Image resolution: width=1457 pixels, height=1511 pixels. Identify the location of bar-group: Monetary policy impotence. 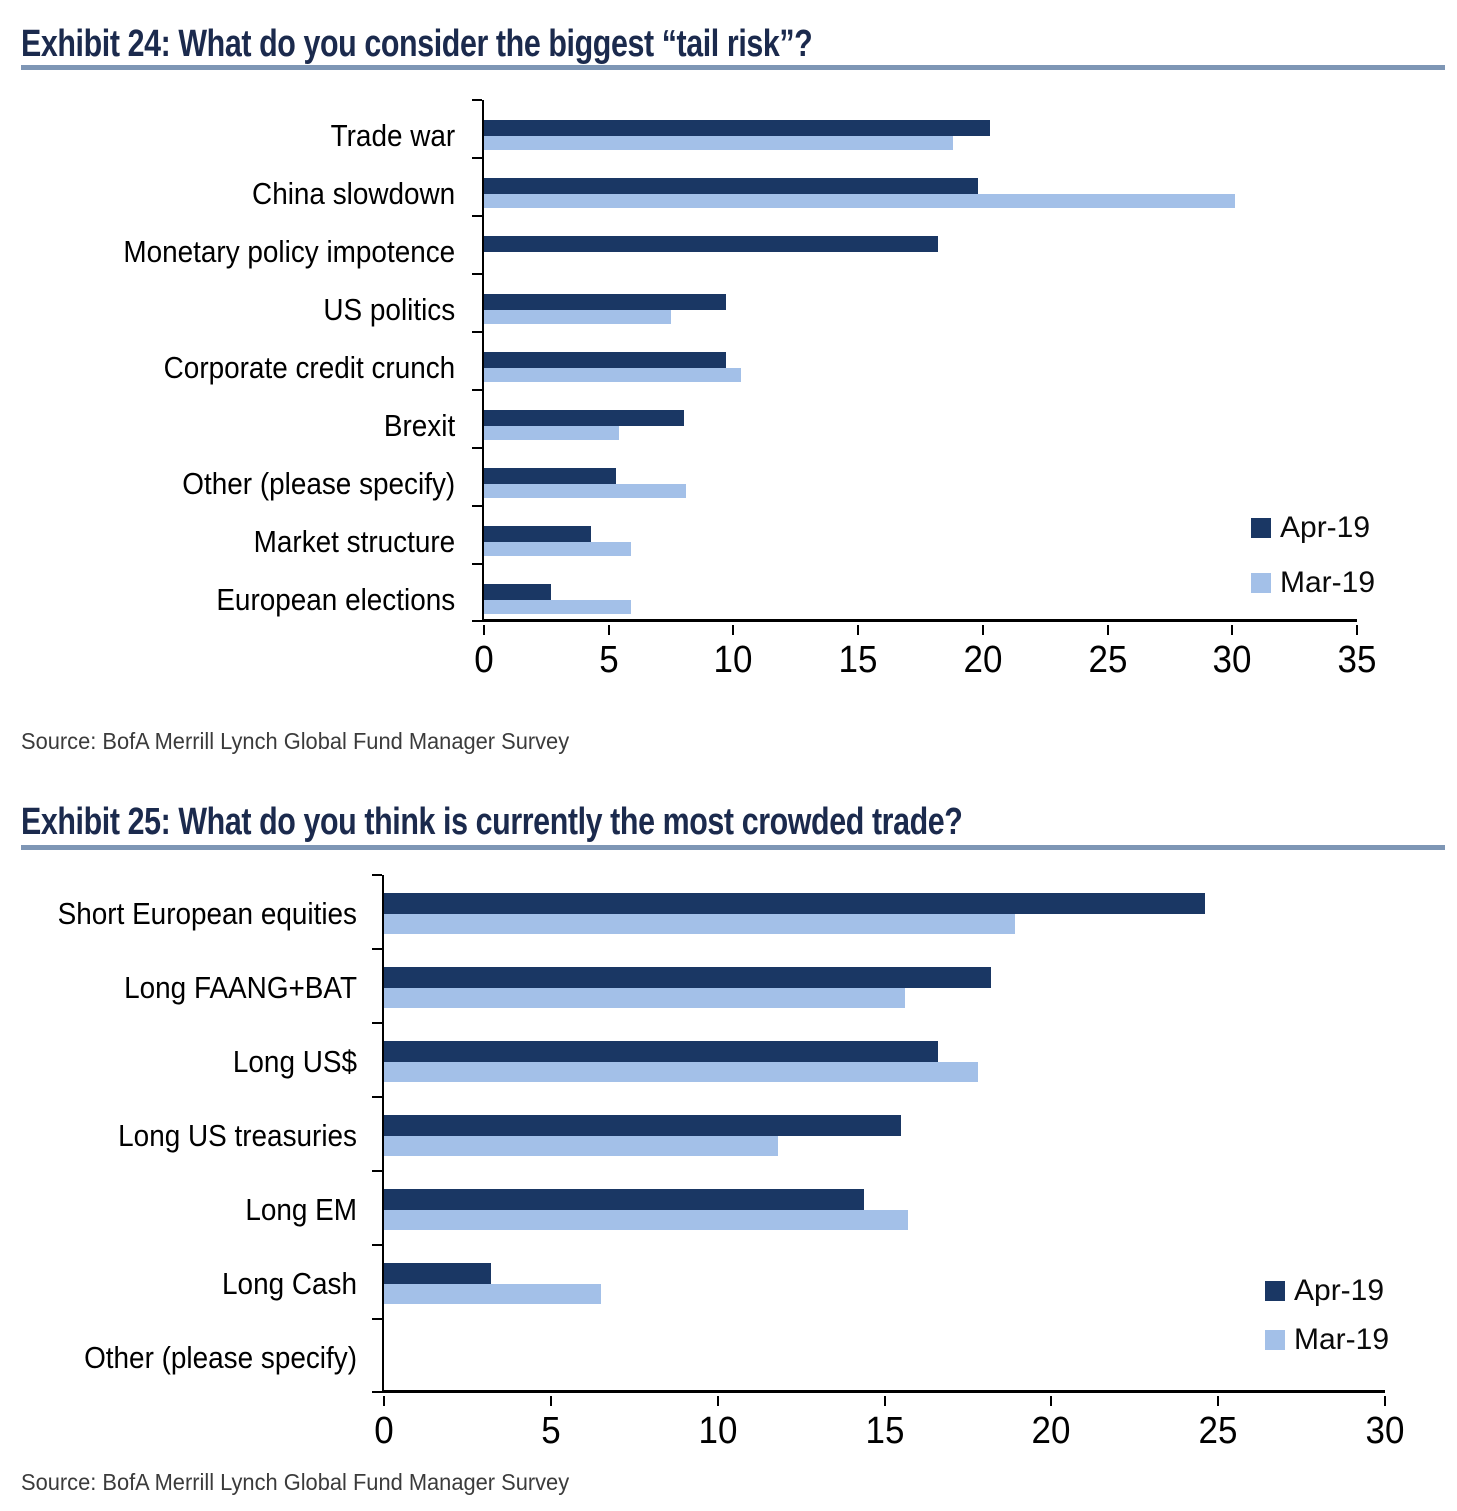
(740, 245).